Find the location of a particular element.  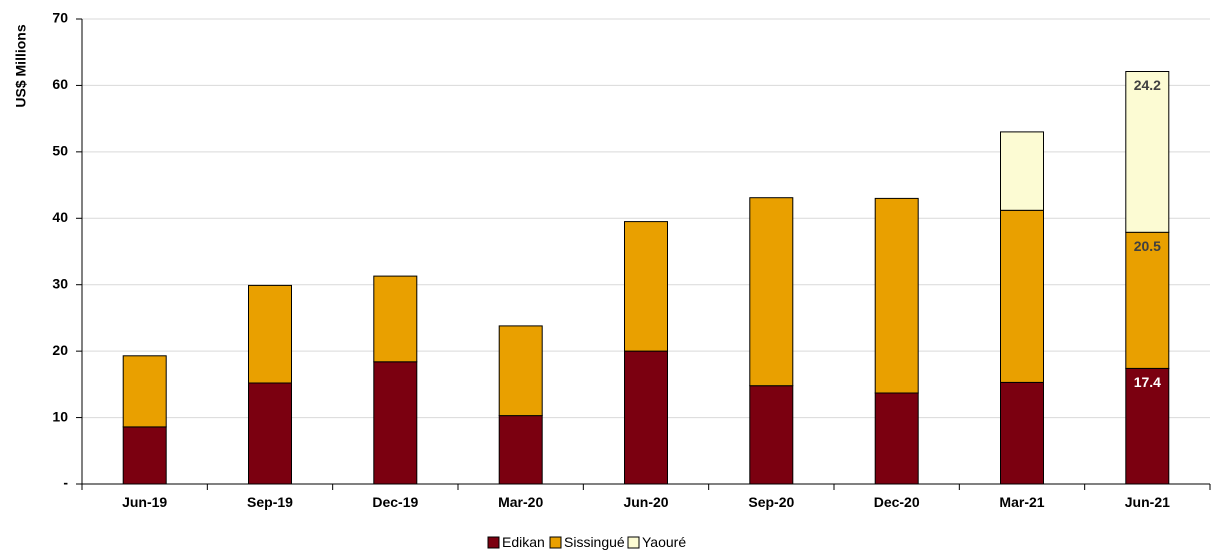

y-tick-label: 20 is located at coordinates (60, 350).